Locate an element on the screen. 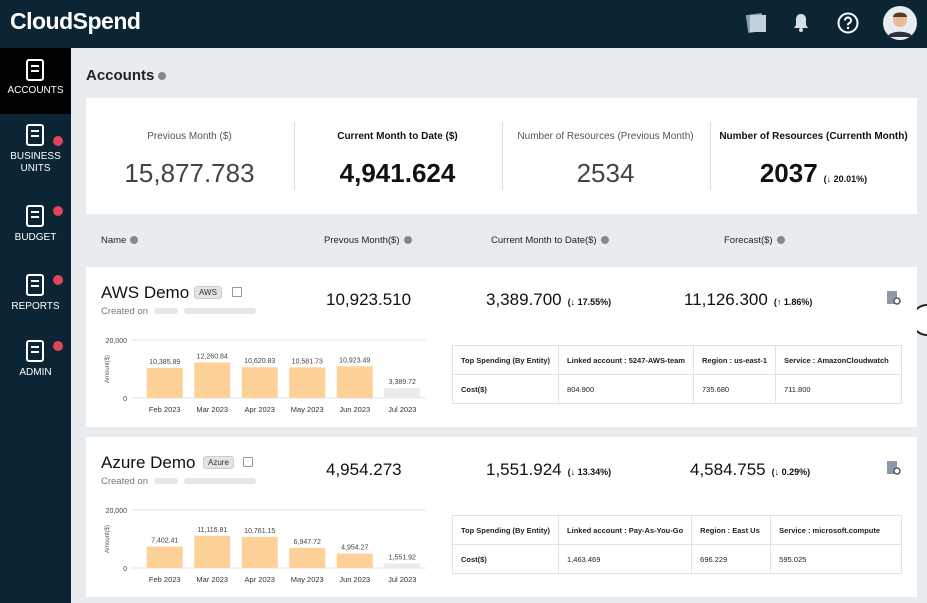  nav-label: ACCOUNTS is located at coordinates (35, 90).